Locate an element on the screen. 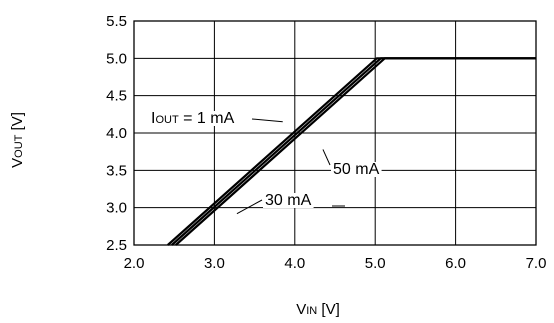 Image resolution: width=554 pixels, height=323 pixels. x-tick-label: 6.0 is located at coordinates (455, 263).